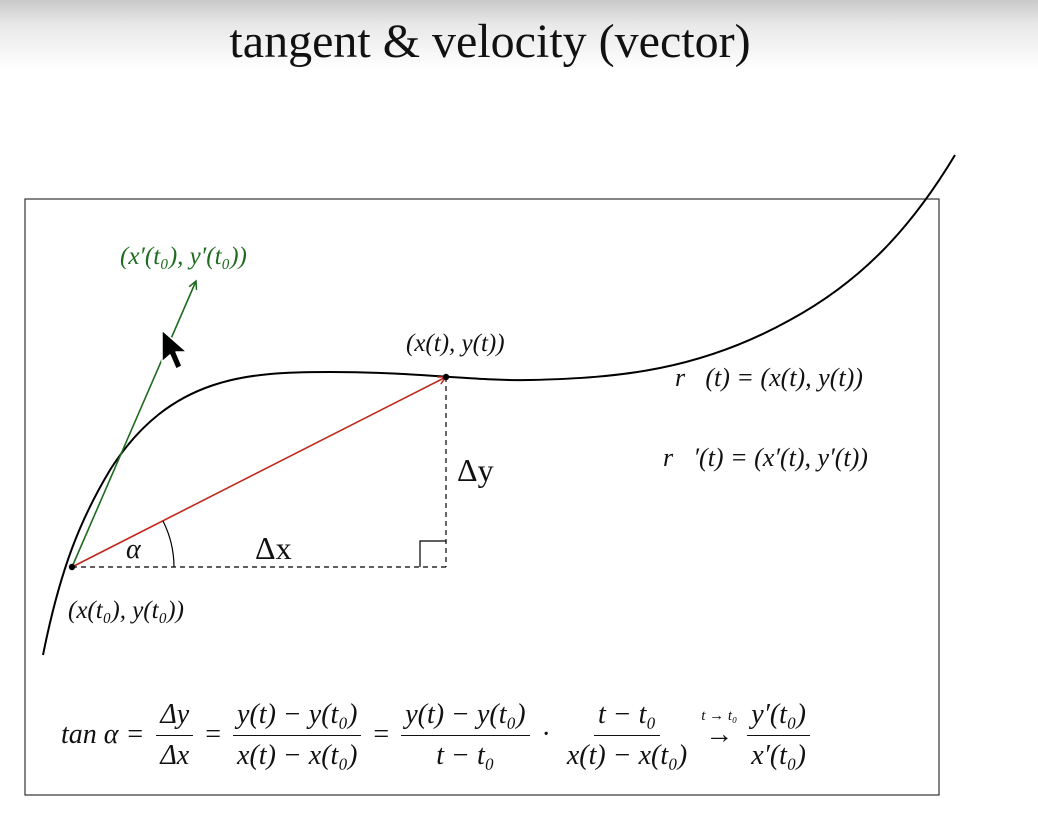 The height and width of the screenshot is (817, 1038). What do you see at coordinates (719, 715) in the screenshot?
I see `limit-condition: t → t₀` at bounding box center [719, 715].